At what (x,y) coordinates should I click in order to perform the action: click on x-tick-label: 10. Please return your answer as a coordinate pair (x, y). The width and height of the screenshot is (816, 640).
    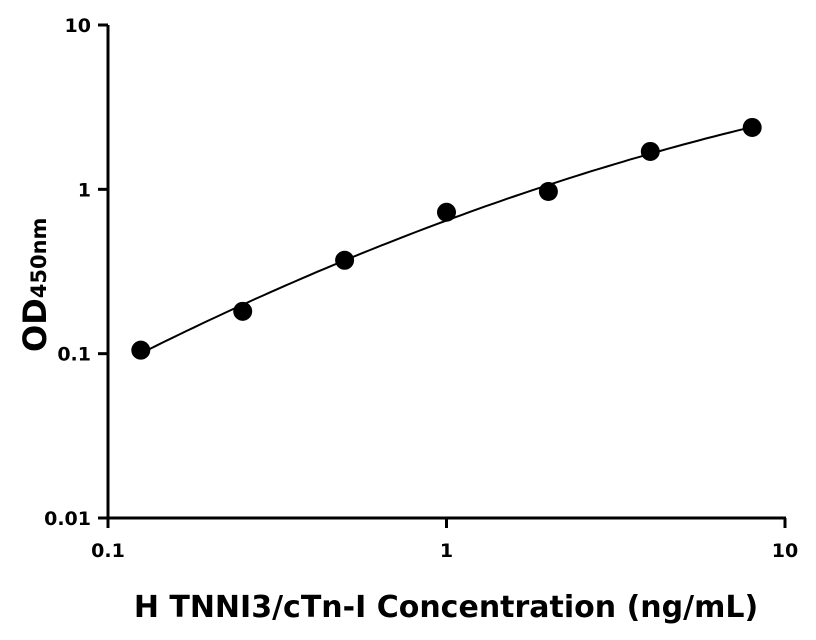
    Looking at the image, I should click on (785, 551).